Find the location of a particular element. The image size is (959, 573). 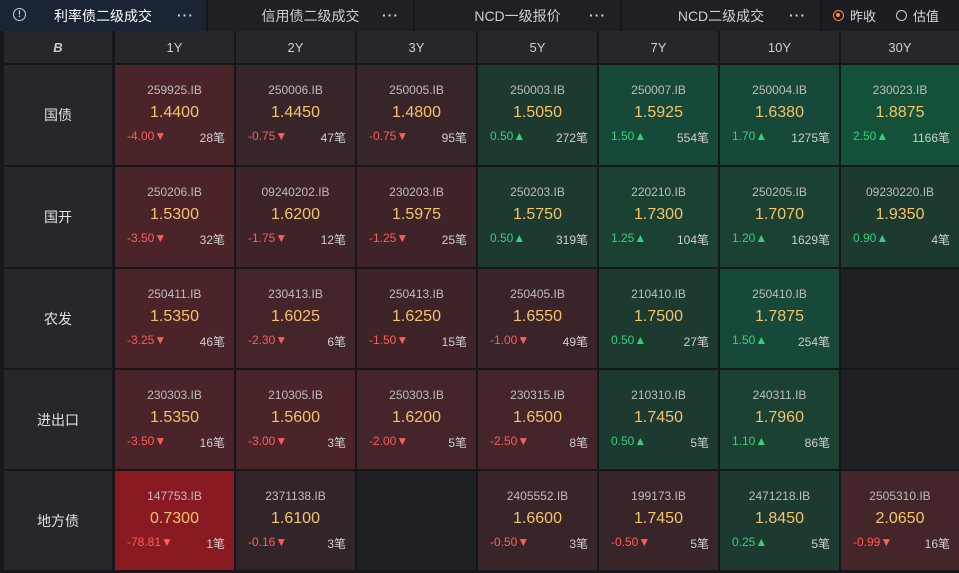

bond-yield: 1.7500 is located at coordinates (658, 316).